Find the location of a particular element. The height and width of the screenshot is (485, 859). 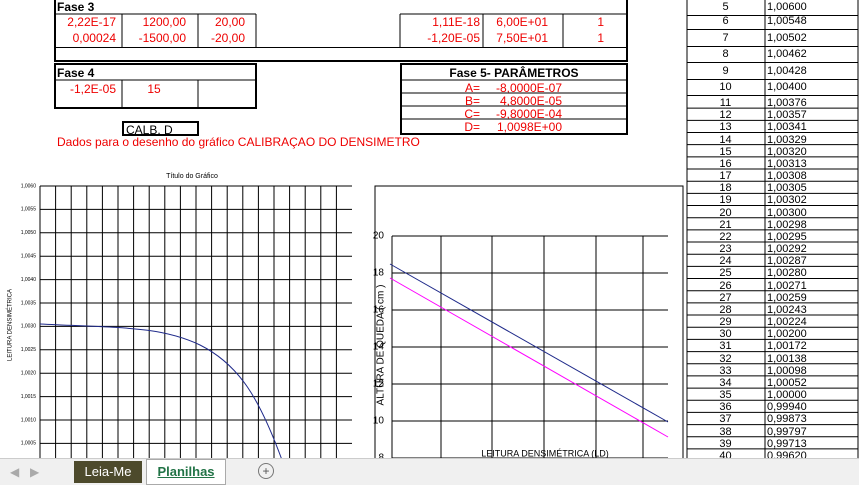

cell: 20,00 is located at coordinates (229, 22).